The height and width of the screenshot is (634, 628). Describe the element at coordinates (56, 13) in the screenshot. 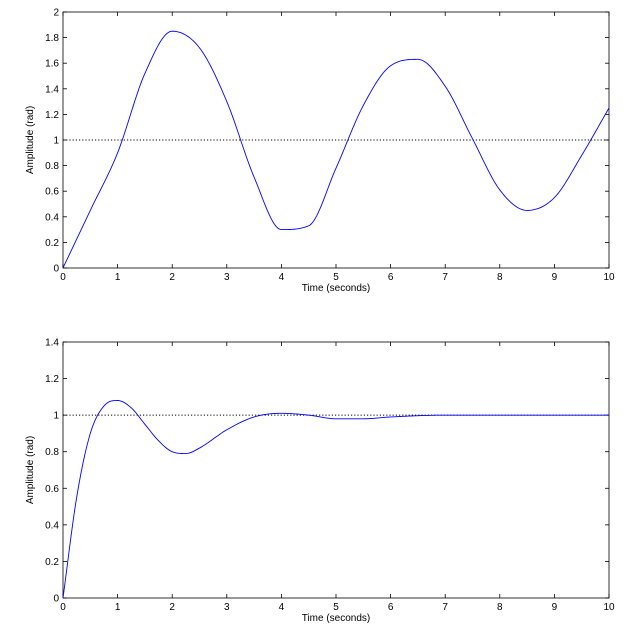

I see `y-tick-label: 2` at that location.